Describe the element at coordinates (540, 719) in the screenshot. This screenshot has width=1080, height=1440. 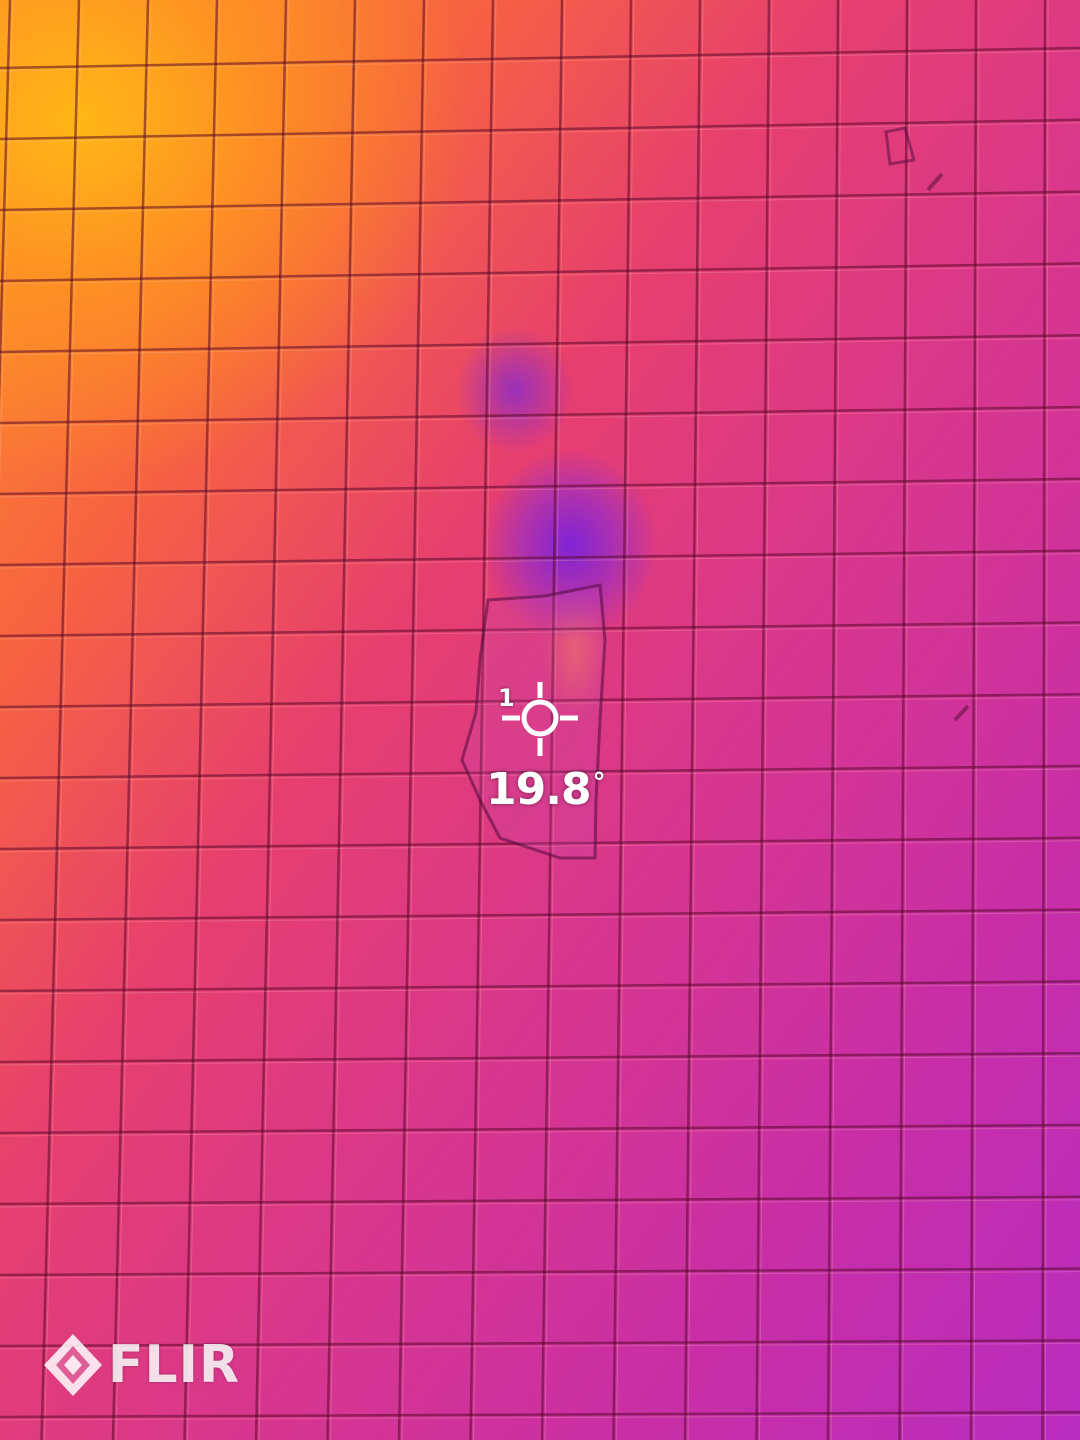
I see `crosshair-icon` at that location.